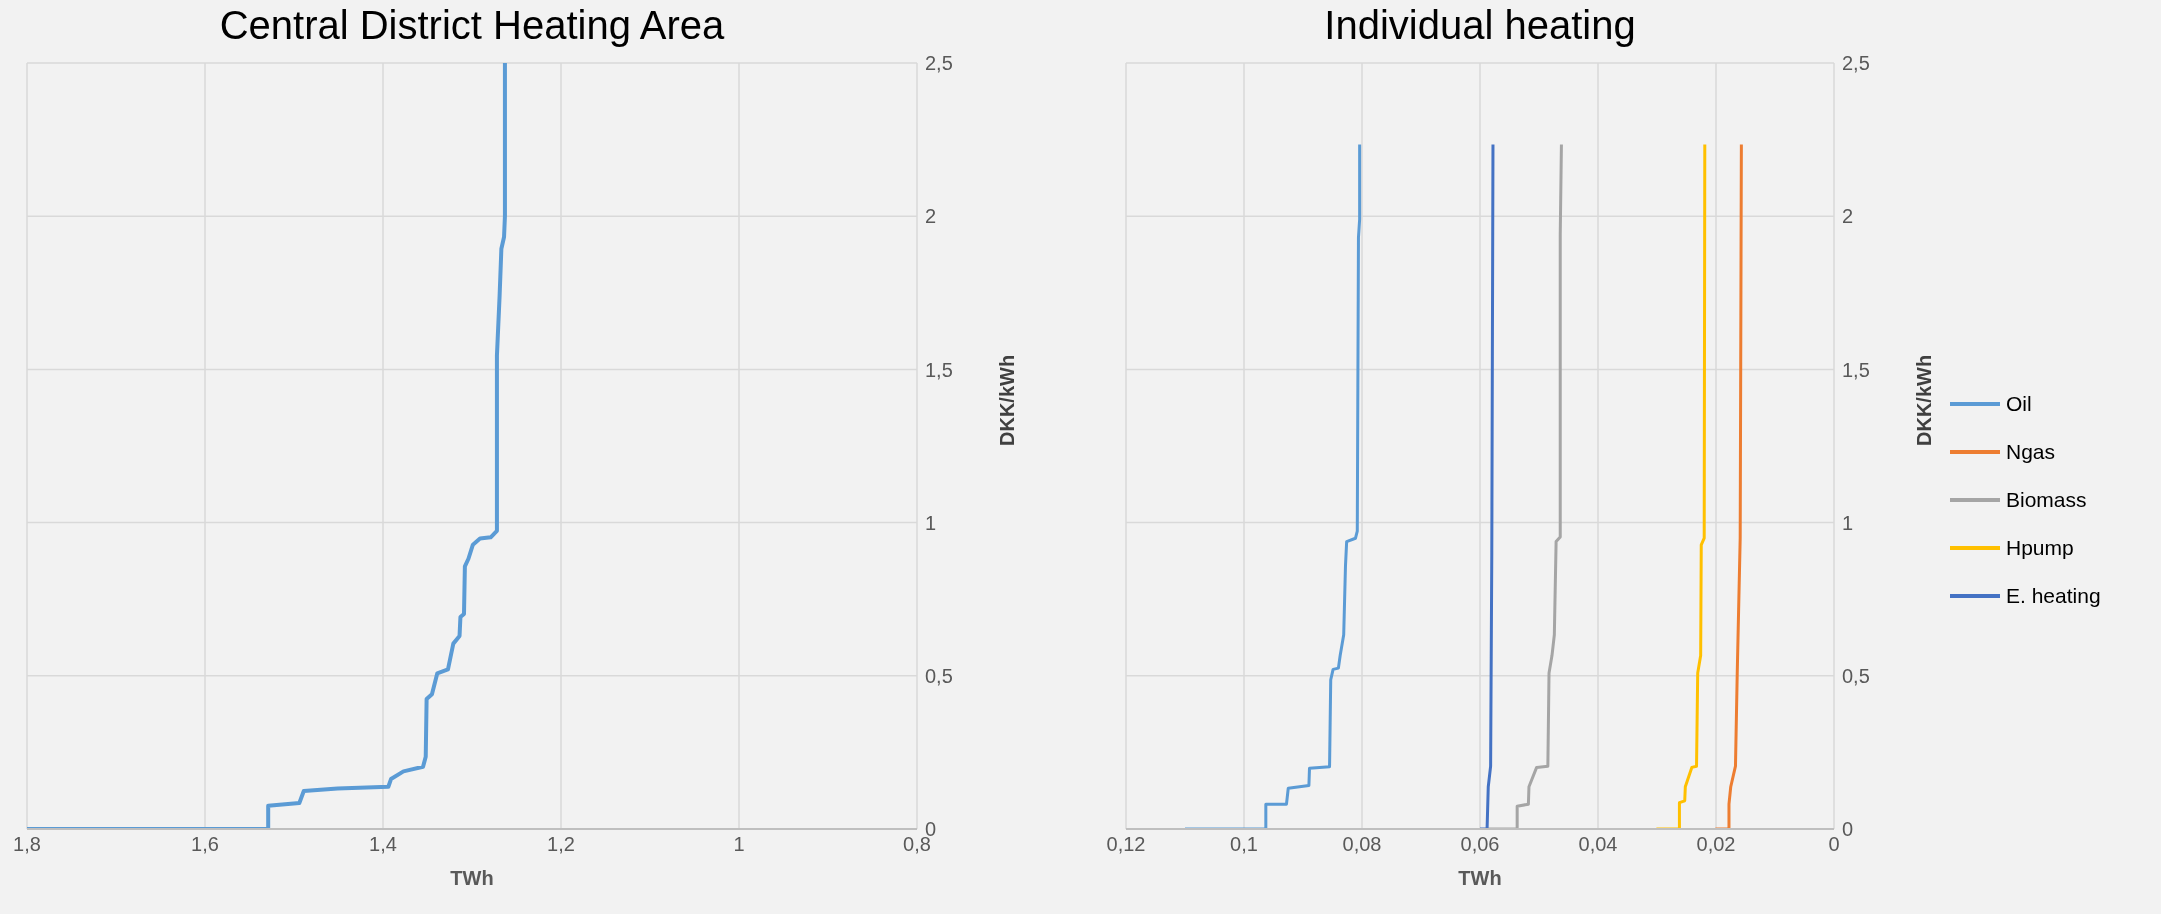 This screenshot has width=2161, height=914. What do you see at coordinates (2053, 596) in the screenshot?
I see `legend-label: E. heating` at bounding box center [2053, 596].